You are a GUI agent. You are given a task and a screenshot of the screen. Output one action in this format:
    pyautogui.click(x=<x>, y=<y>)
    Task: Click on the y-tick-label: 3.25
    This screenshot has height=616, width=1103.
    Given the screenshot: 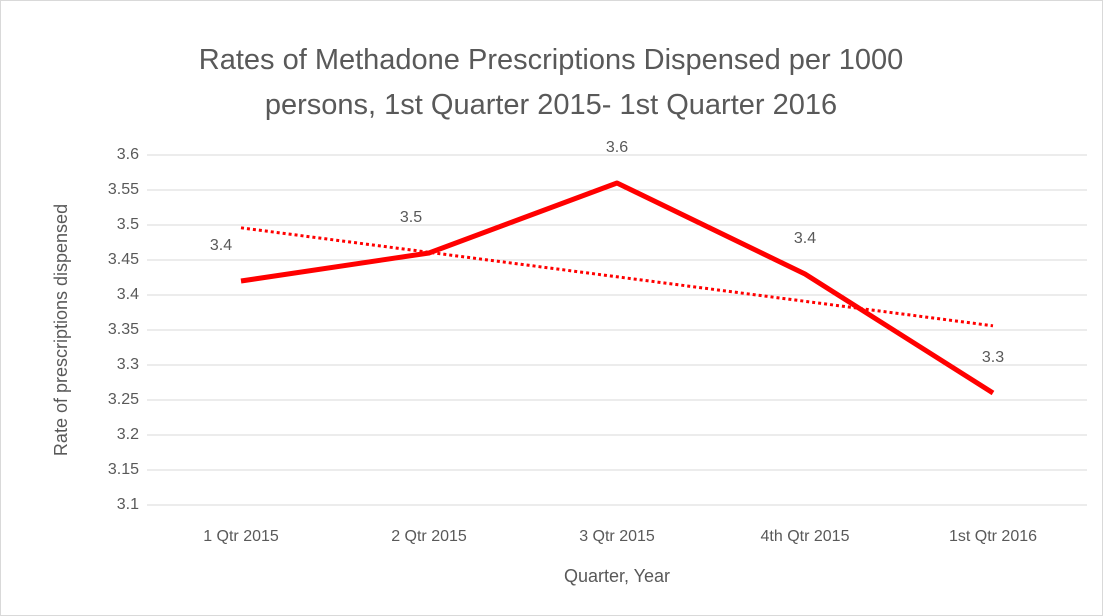 What is the action you would take?
    pyautogui.click(x=123, y=399)
    